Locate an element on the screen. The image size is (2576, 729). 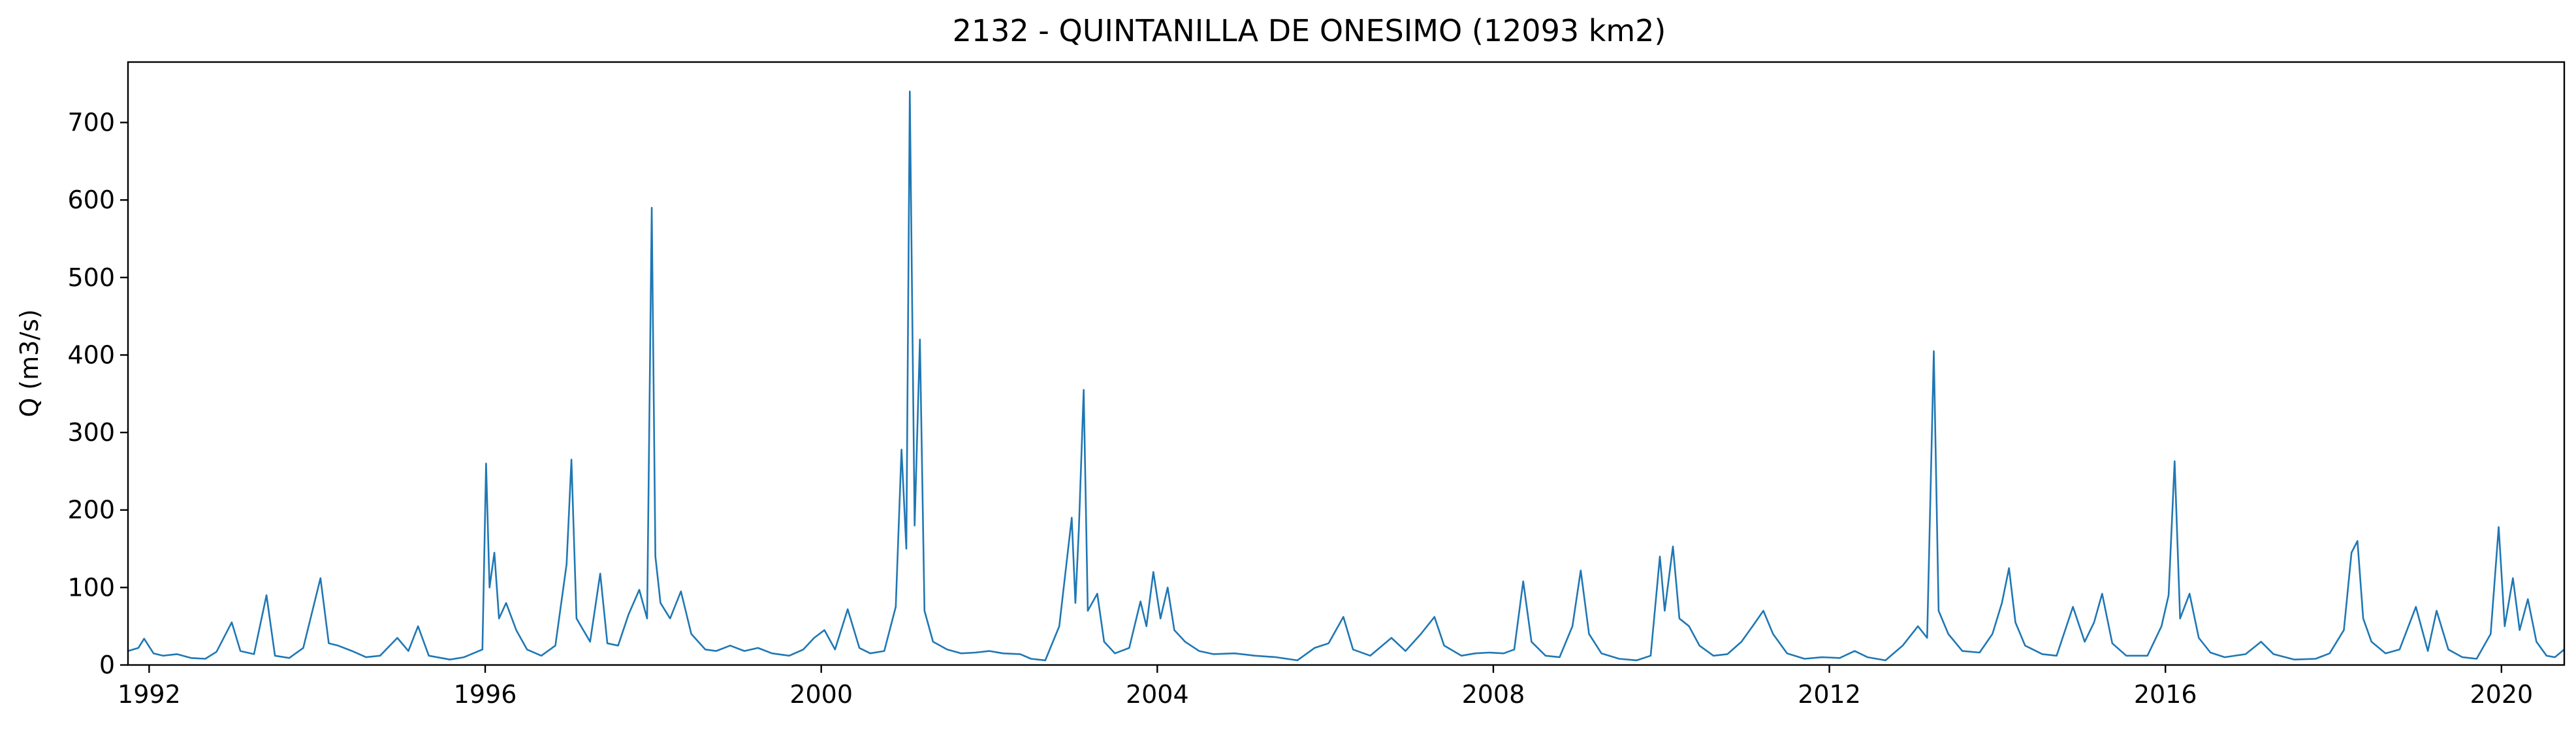
x-tick-label-2000: 2000 is located at coordinates (821, 694).